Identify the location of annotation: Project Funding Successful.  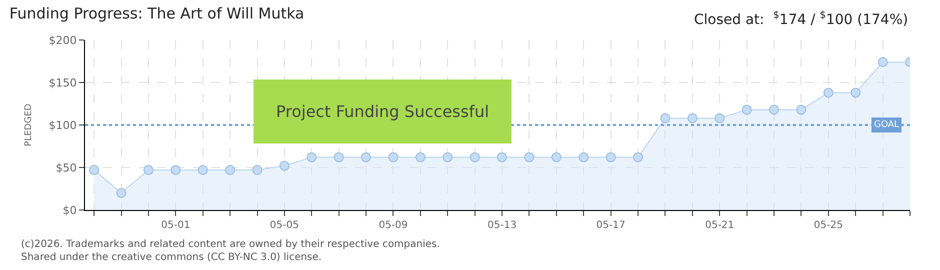
(383, 111).